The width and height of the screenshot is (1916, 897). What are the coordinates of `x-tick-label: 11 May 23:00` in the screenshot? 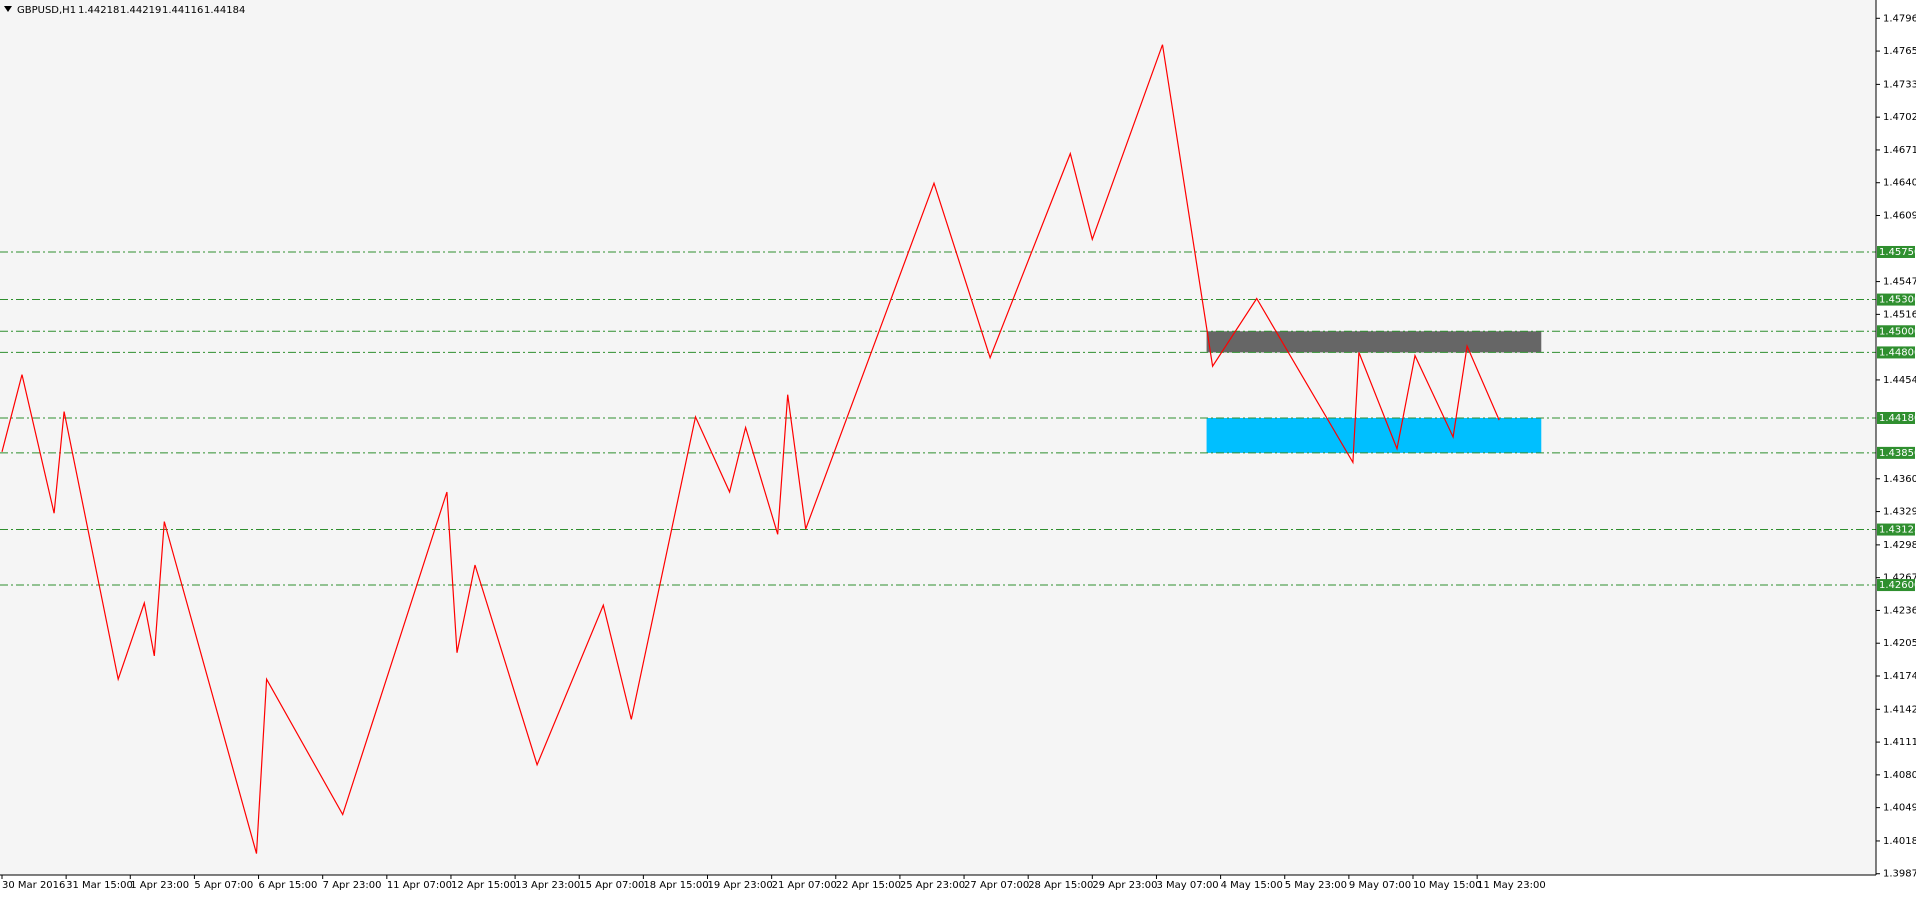 It's located at (1511, 885).